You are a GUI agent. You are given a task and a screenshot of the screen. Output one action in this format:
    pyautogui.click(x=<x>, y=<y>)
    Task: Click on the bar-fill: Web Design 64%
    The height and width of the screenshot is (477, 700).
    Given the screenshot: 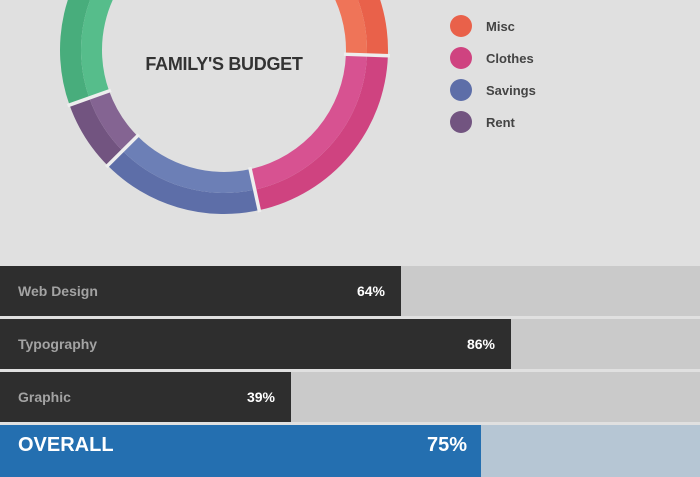 What is the action you would take?
    pyautogui.click(x=200, y=291)
    